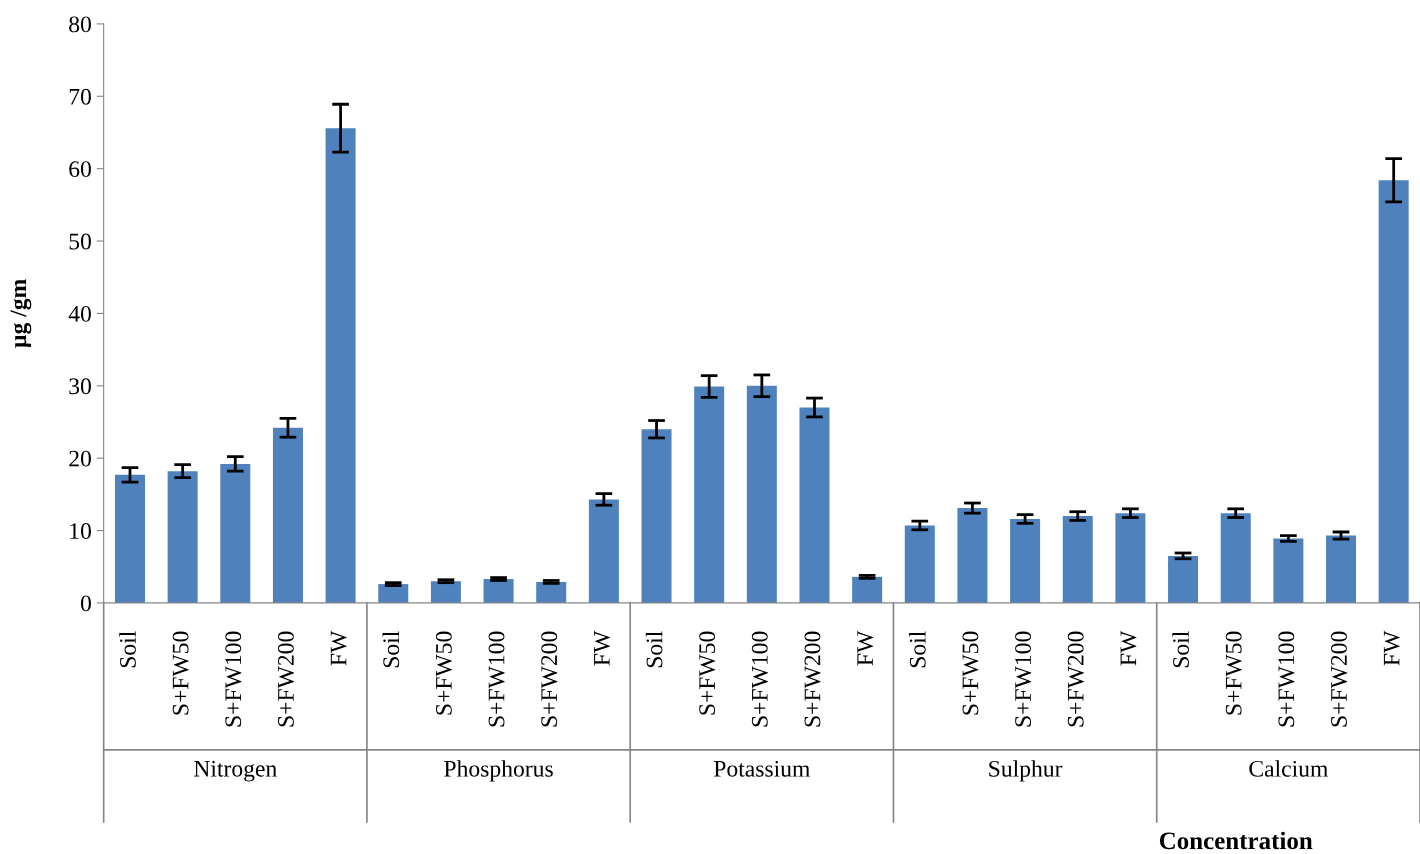  What do you see at coordinates (80, 96) in the screenshot?
I see `y-tick-label: 70` at bounding box center [80, 96].